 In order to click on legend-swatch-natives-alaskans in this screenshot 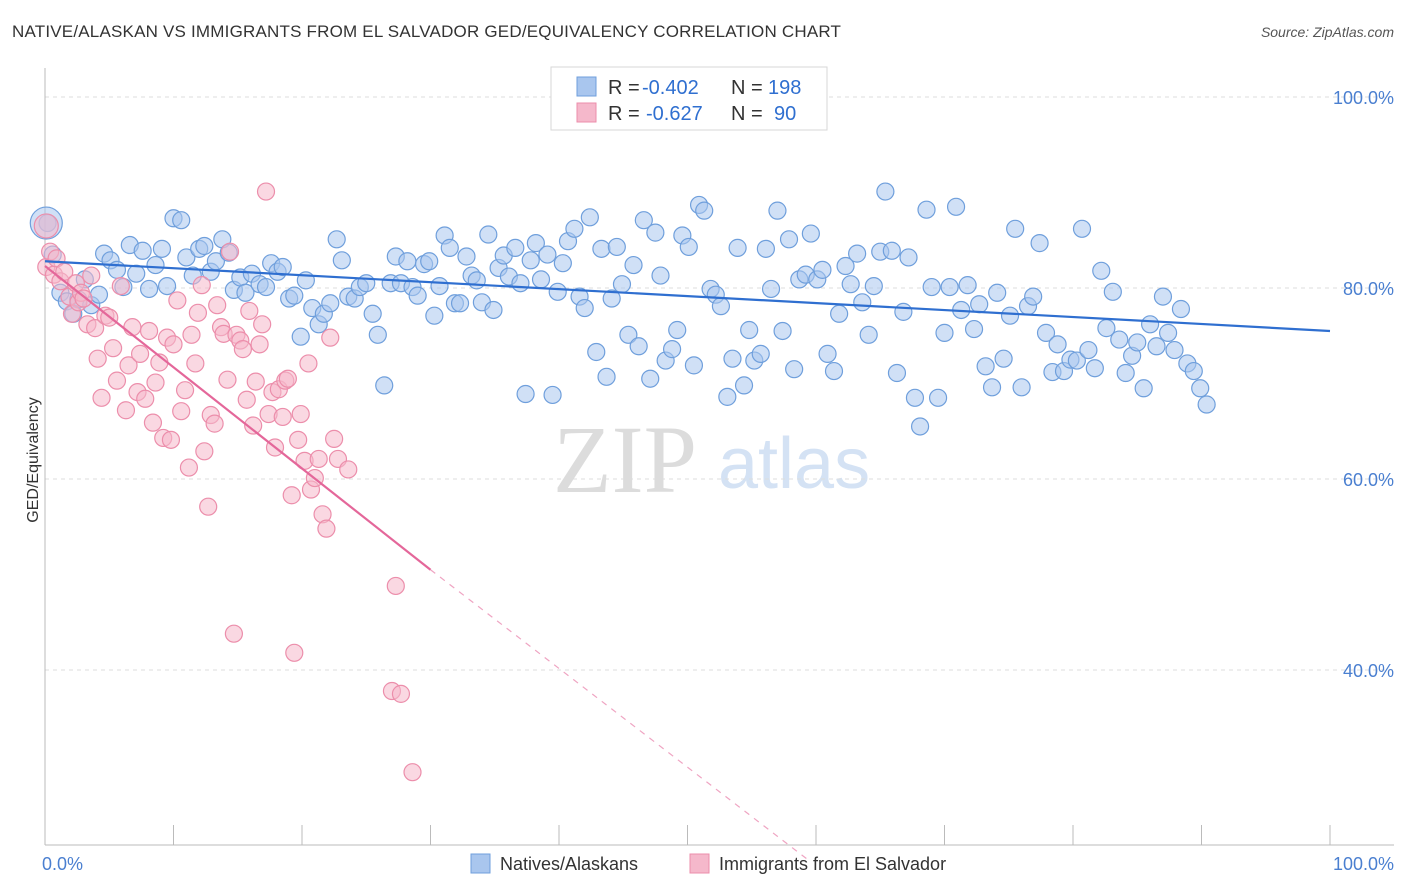, I will do `click(480, 863)`.